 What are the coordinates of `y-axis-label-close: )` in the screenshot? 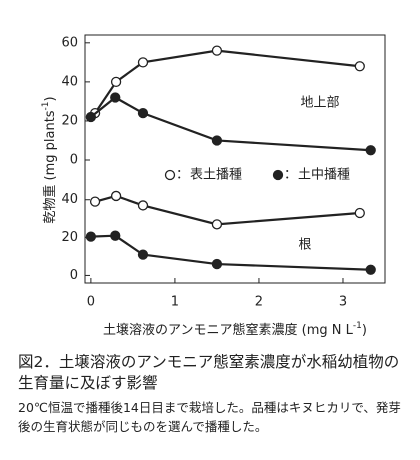 It's located at (50, 98).